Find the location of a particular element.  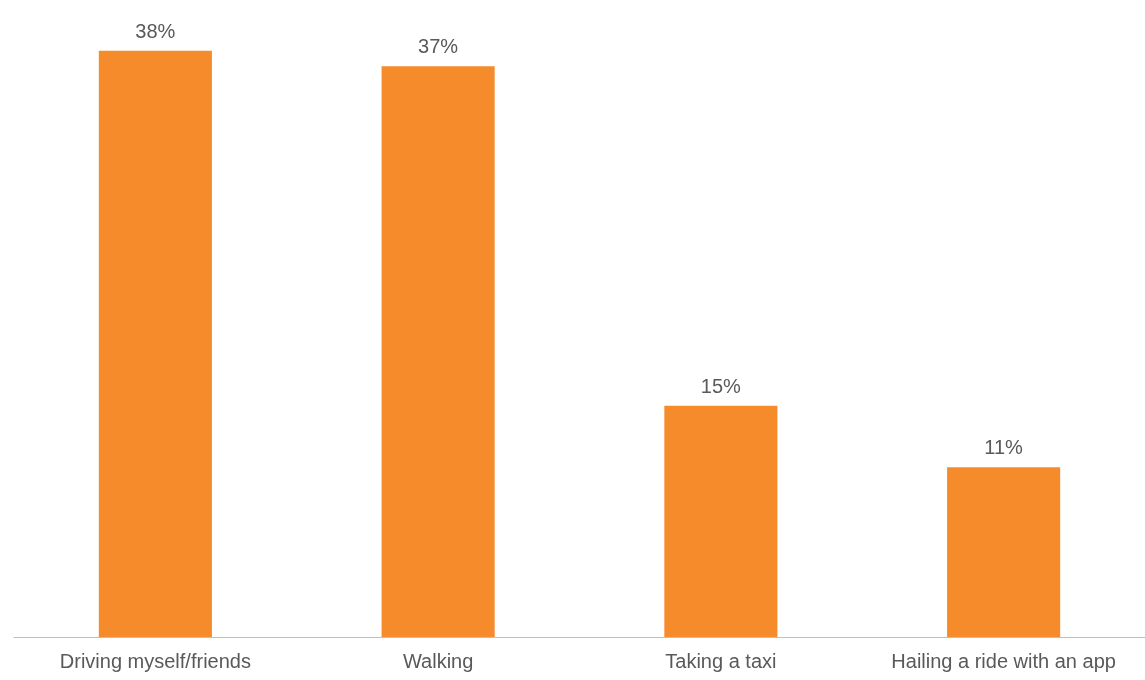

data-label: 37% is located at coordinates (438, 46).